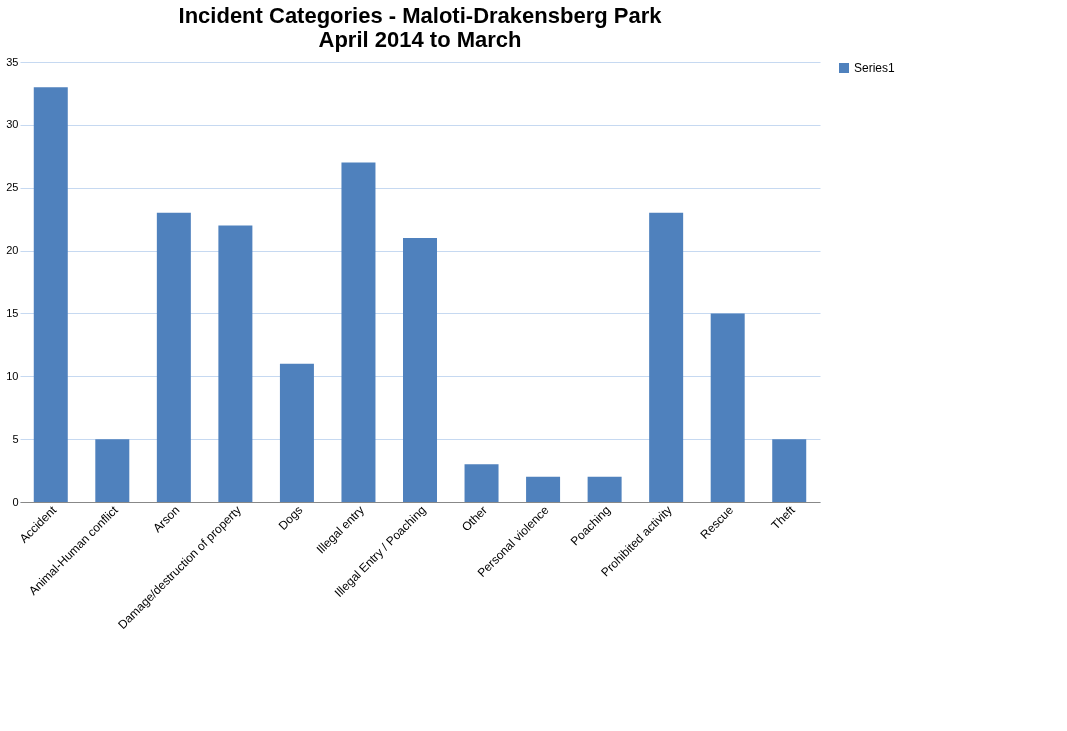 Image resolution: width=1067 pixels, height=731 pixels. What do you see at coordinates (12, 61) in the screenshot?
I see `y-tick-label: 35` at bounding box center [12, 61].